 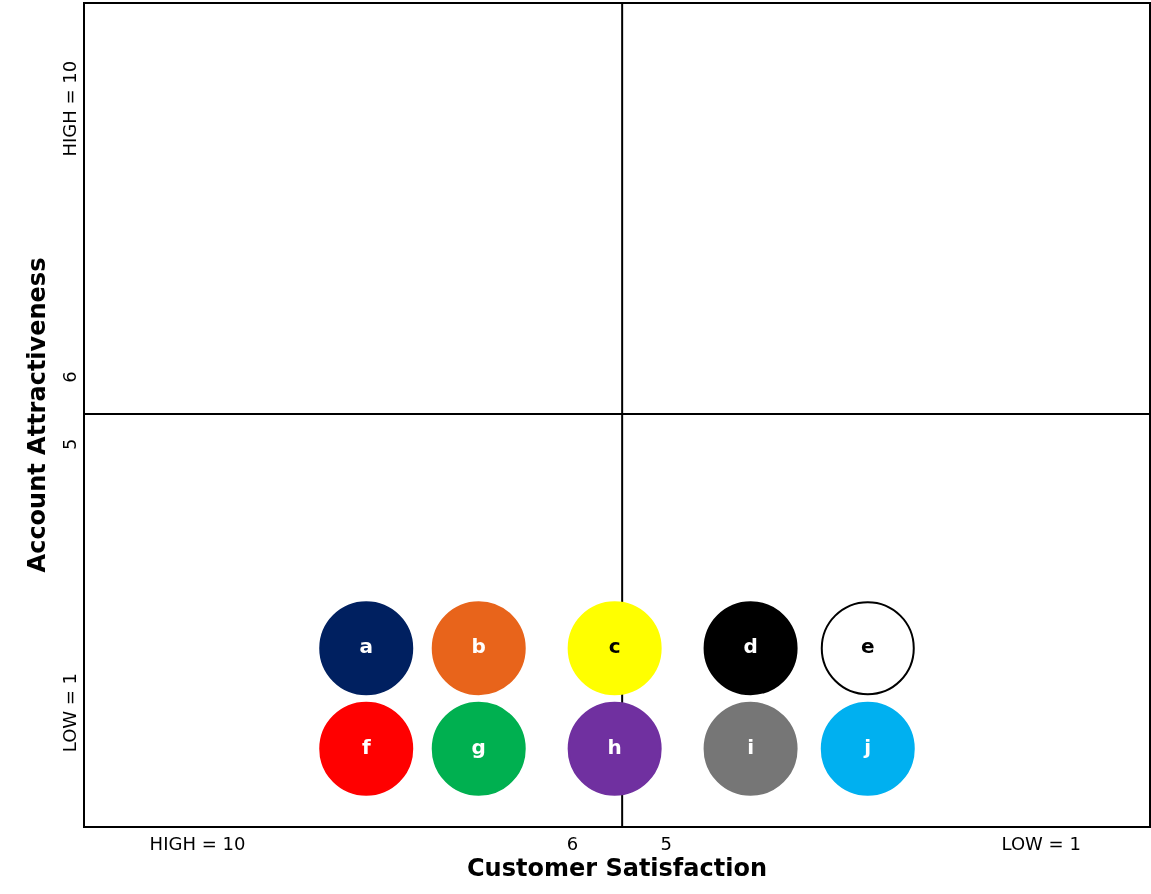 What do you see at coordinates (751, 746) in the screenshot?
I see `series-label: i` at bounding box center [751, 746].